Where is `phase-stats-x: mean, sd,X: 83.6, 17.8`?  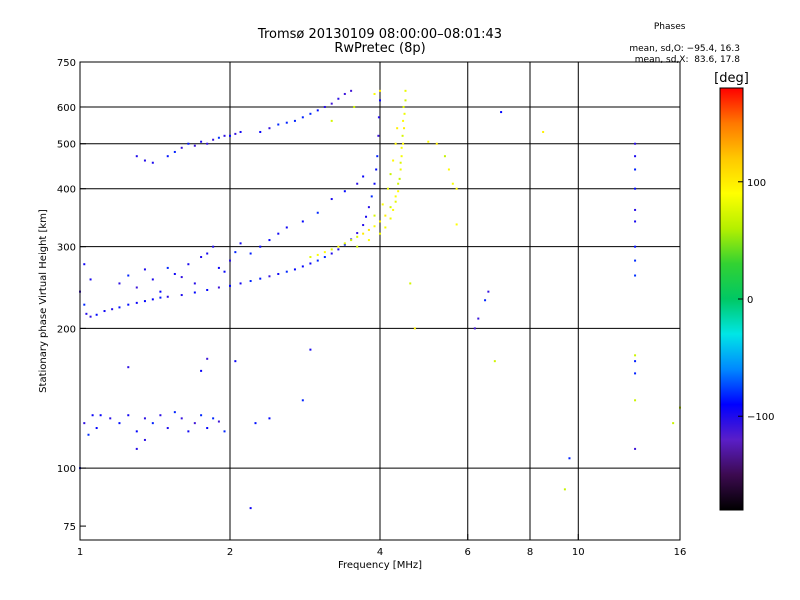
phase-stats-x: mean, sd,X: 83.6, 17.8 is located at coordinates (687, 60).